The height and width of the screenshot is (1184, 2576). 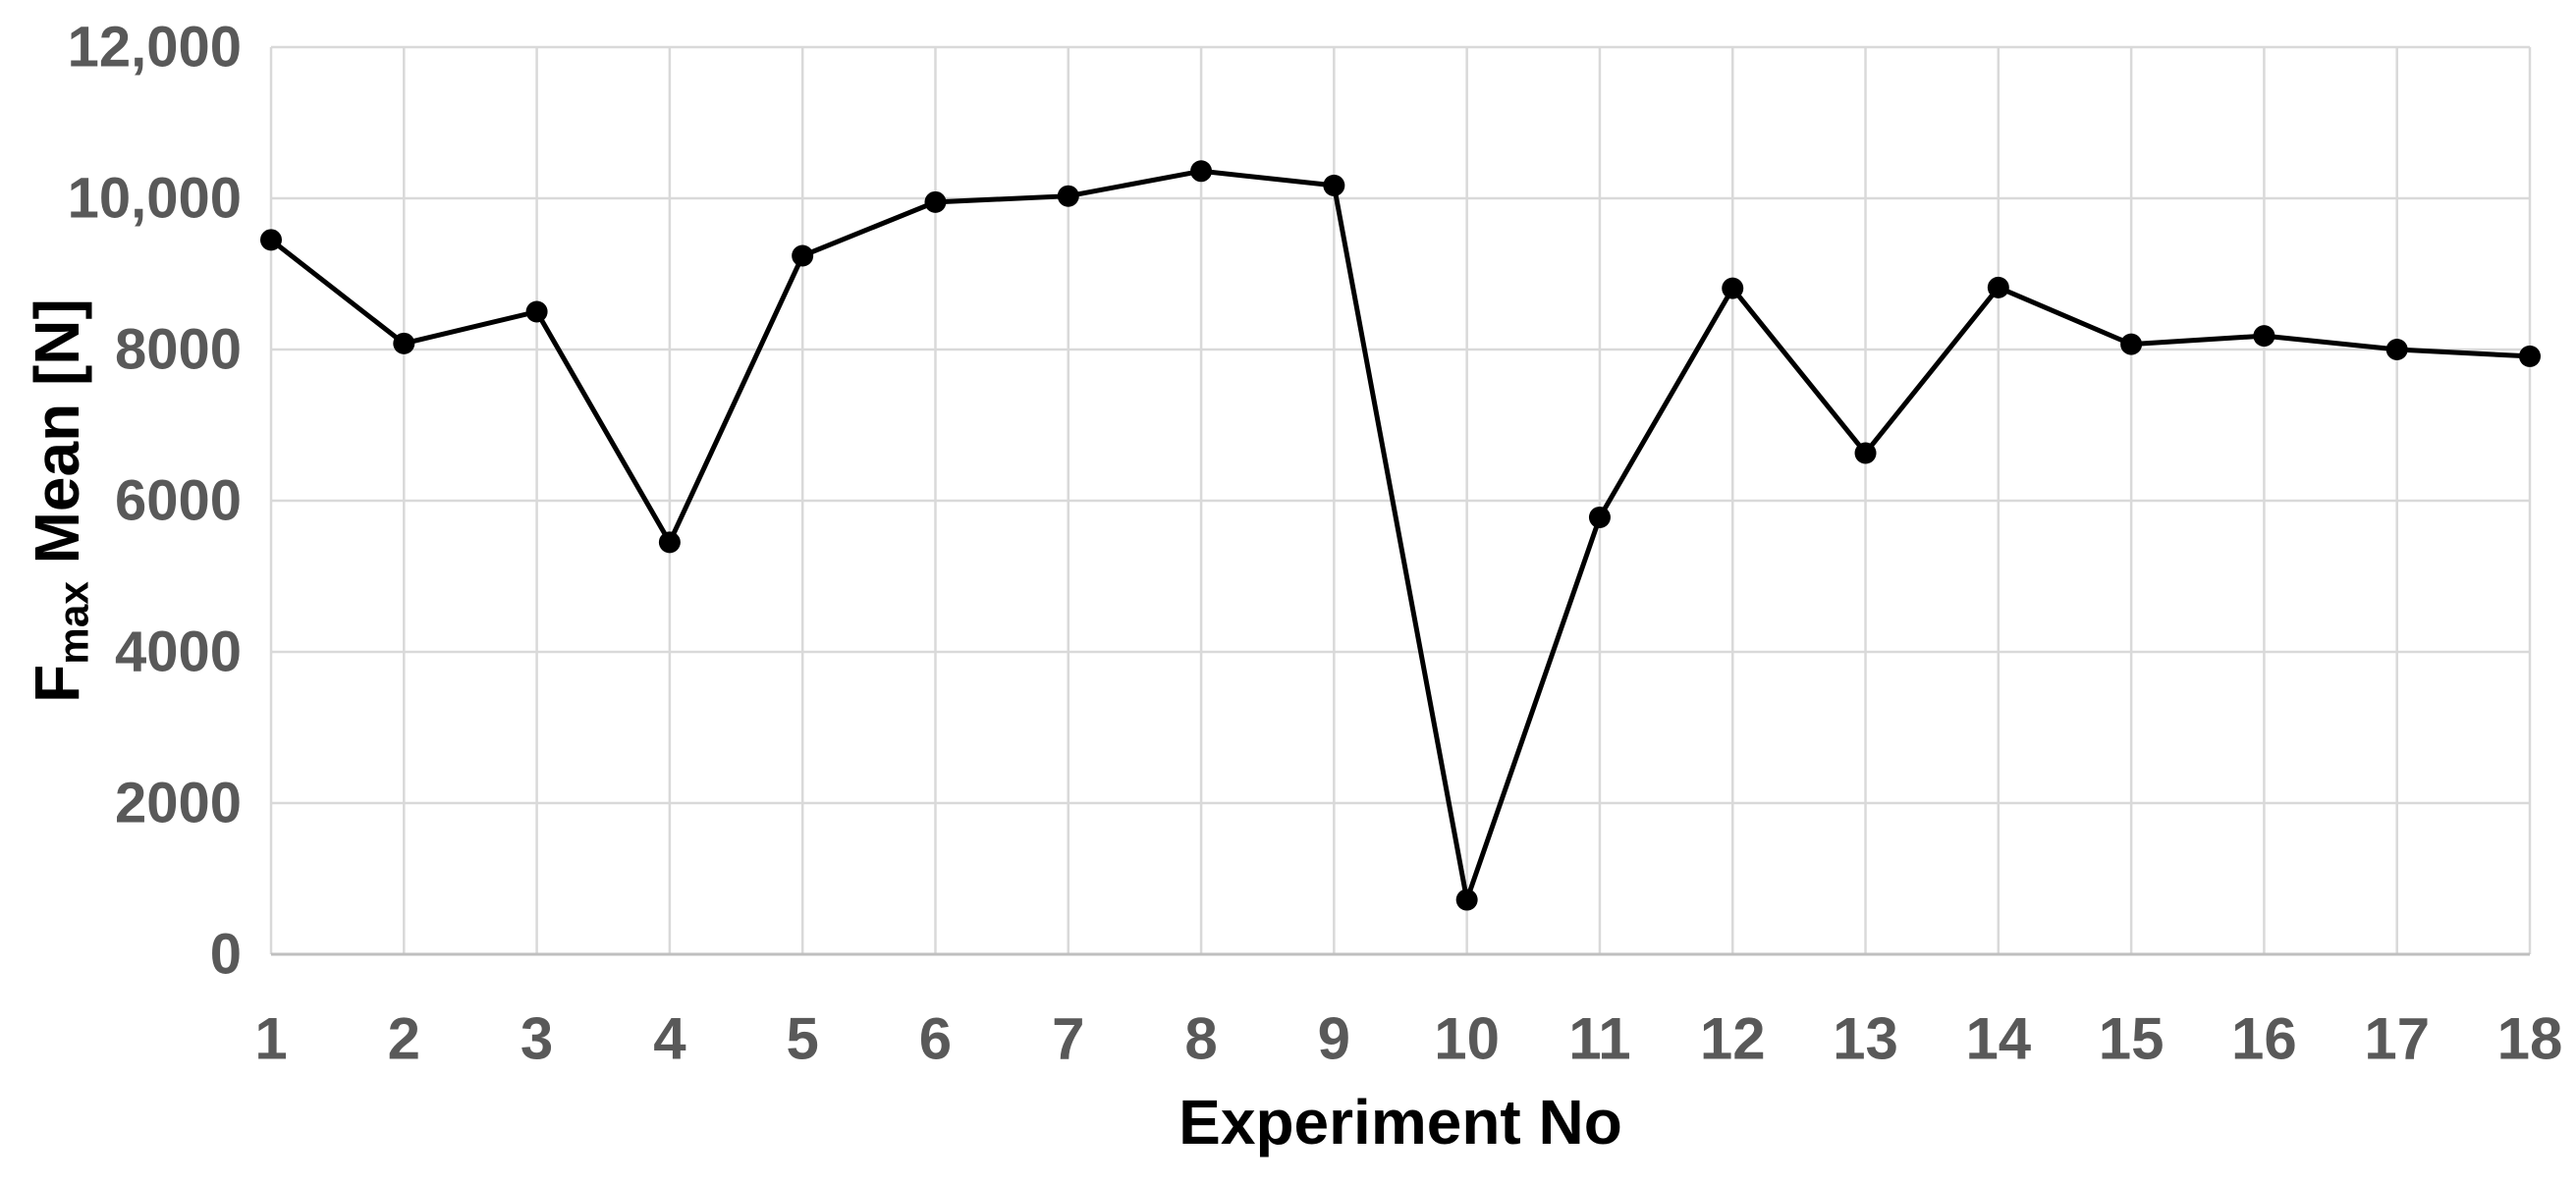 I want to click on x-tick-label: 8, so click(x=1200, y=1039).